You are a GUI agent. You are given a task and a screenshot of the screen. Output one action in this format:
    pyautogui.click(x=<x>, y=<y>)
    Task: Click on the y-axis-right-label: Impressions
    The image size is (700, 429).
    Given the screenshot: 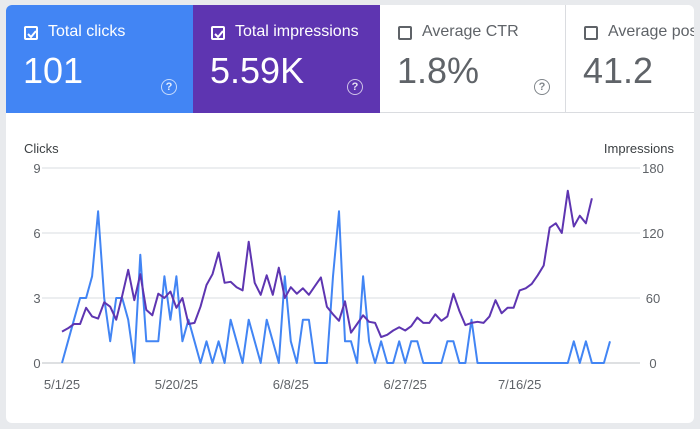 What is the action you would take?
    pyautogui.click(x=639, y=148)
    